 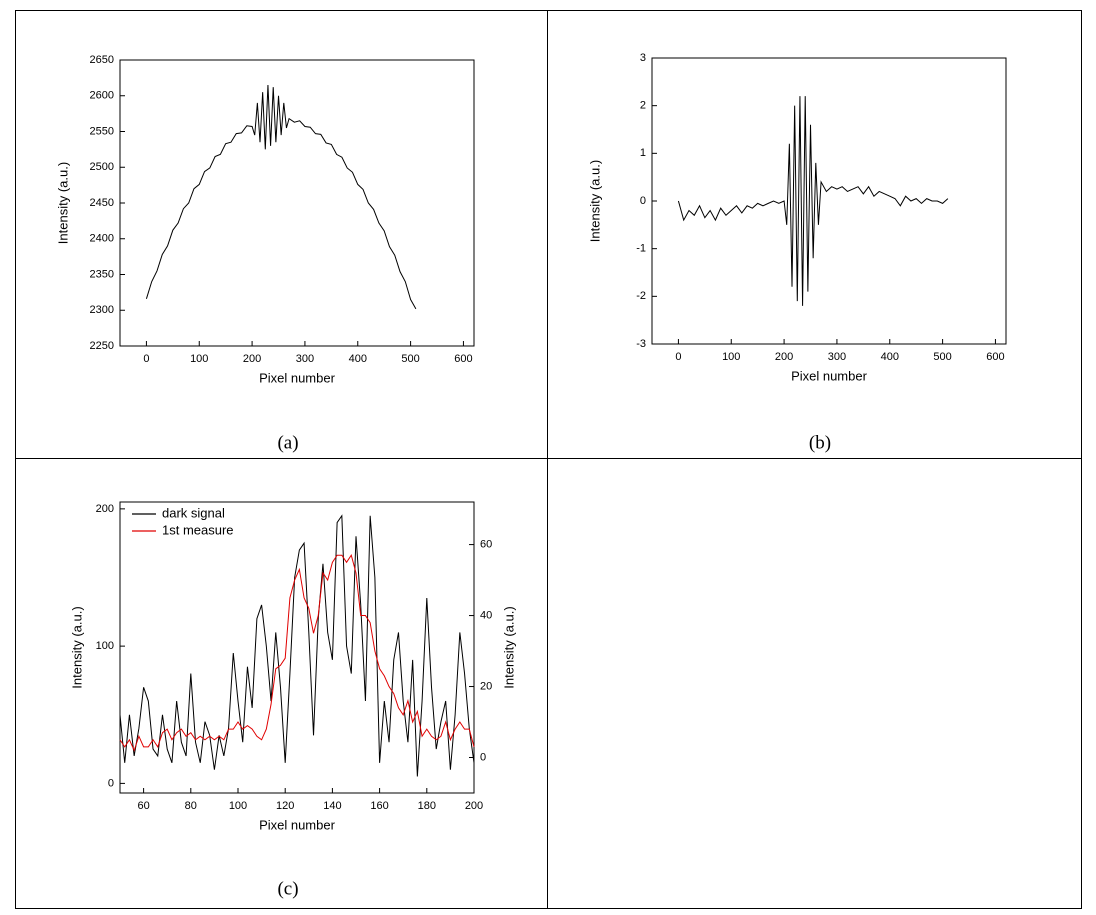 What do you see at coordinates (643, 153) in the screenshot?
I see `y-tick-label: 1` at bounding box center [643, 153].